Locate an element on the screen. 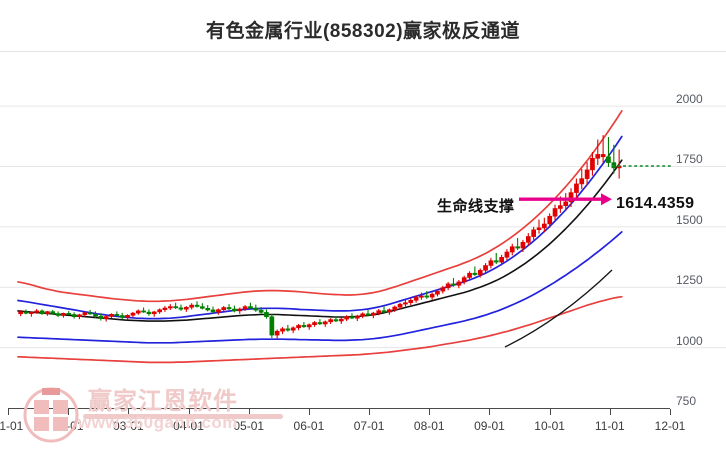 Image resolution: width=726 pixels, height=450 pixels. x-axis-tick-label: 06-01 is located at coordinates (309, 426).